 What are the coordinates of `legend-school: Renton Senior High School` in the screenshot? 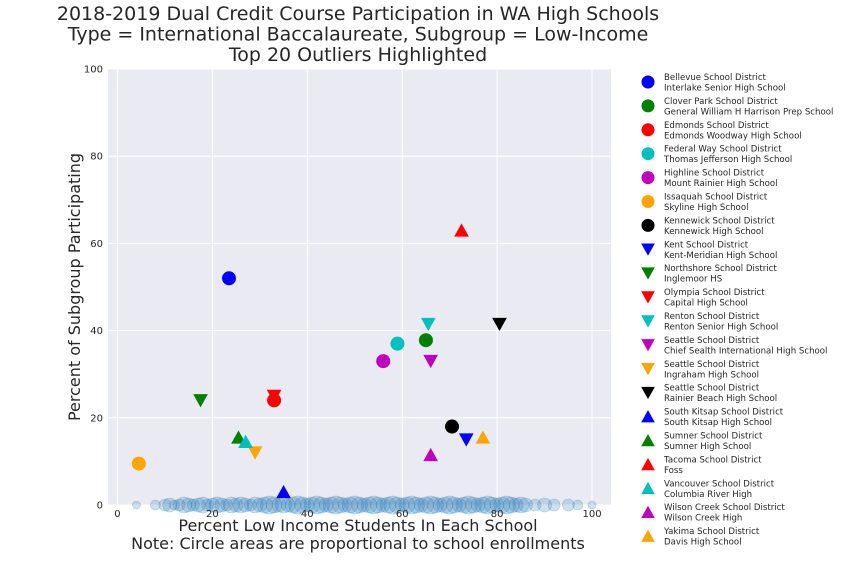 It's located at (721, 328).